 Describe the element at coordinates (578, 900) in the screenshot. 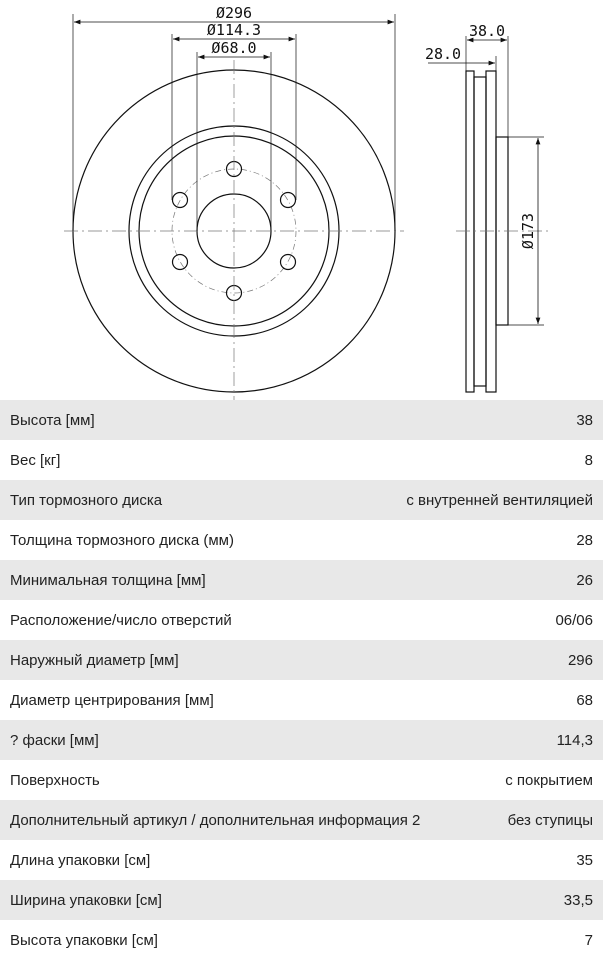

I see `spec-value: 33,5` at that location.